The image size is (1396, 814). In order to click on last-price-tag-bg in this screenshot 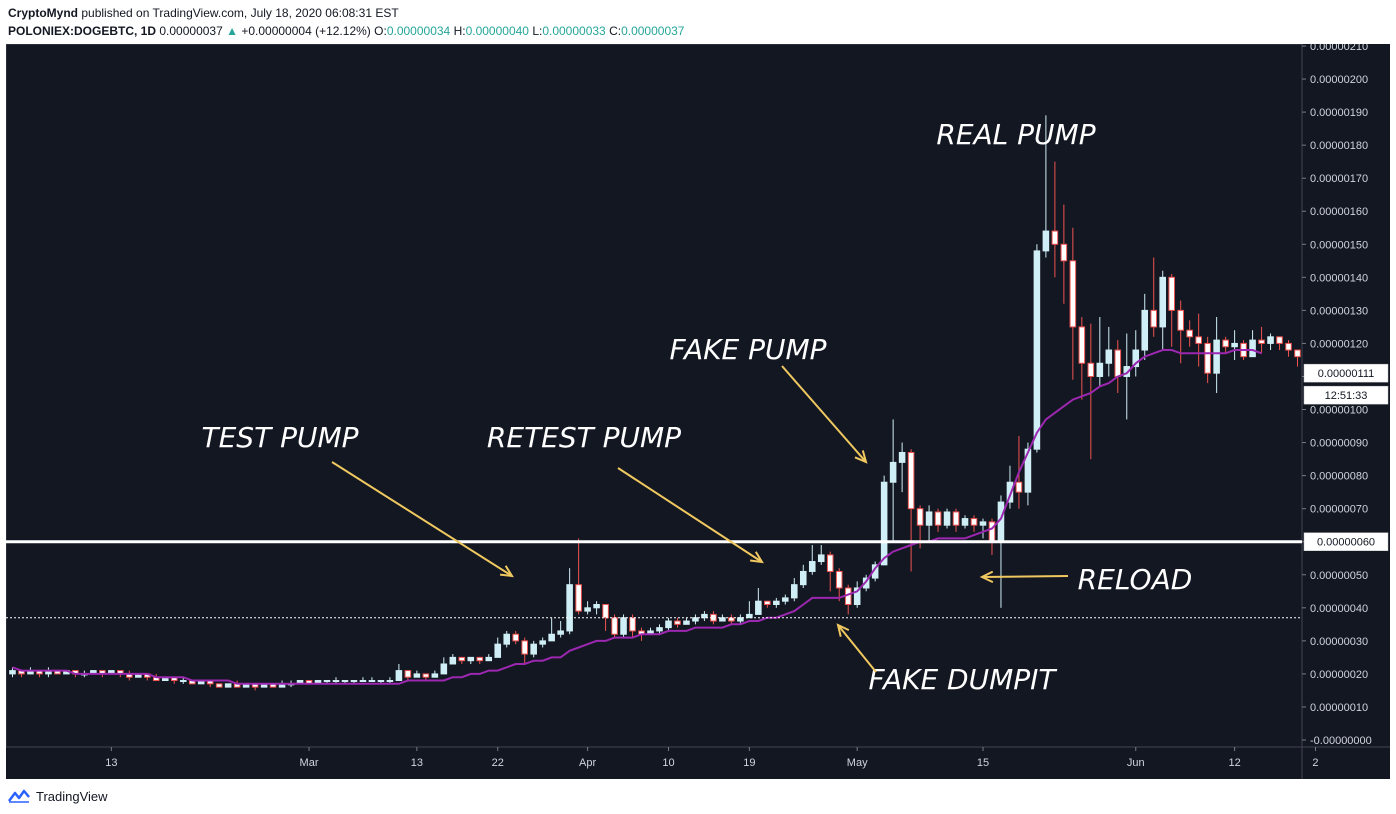, I will do `click(1346, 373)`.